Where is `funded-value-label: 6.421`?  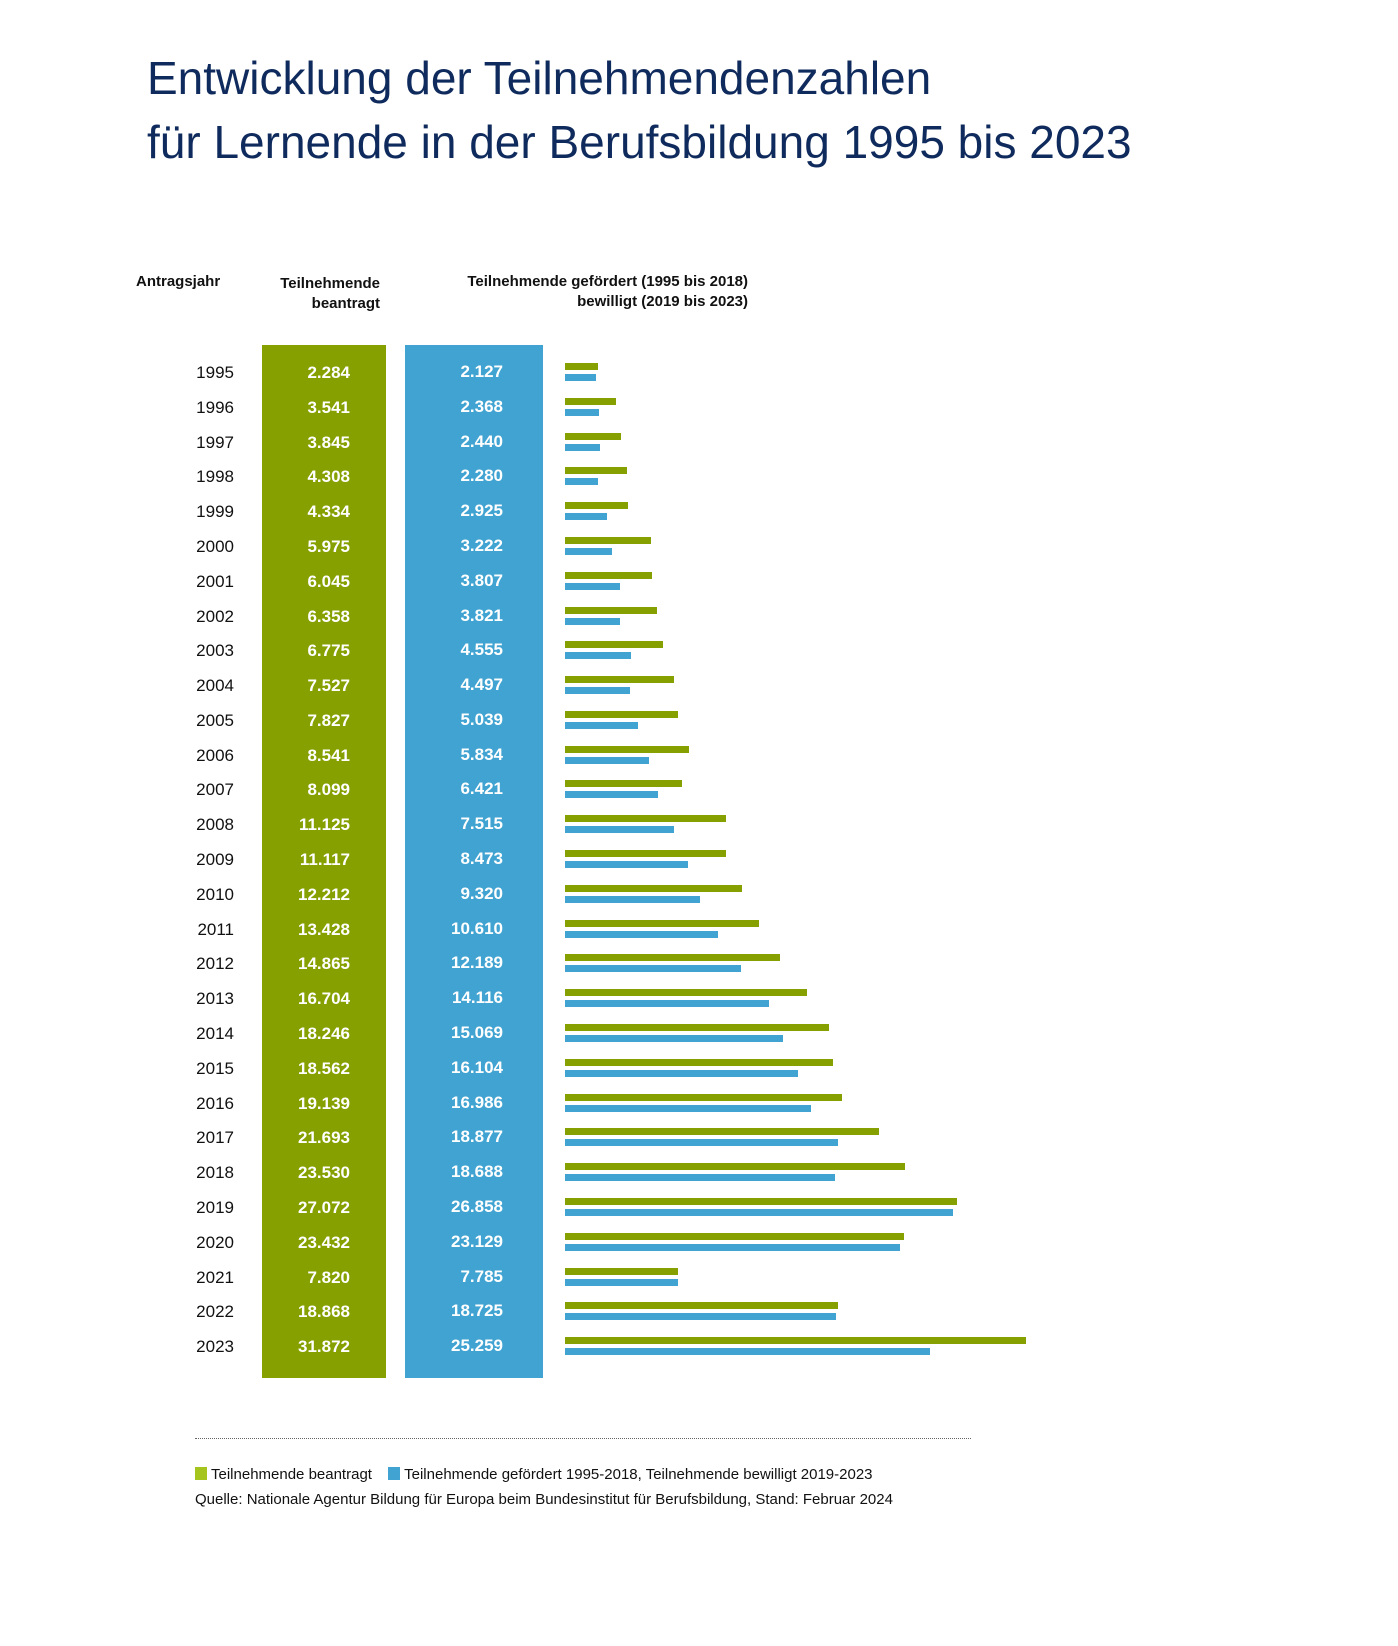
funded-value-label: 6.421 is located at coordinates (481, 789).